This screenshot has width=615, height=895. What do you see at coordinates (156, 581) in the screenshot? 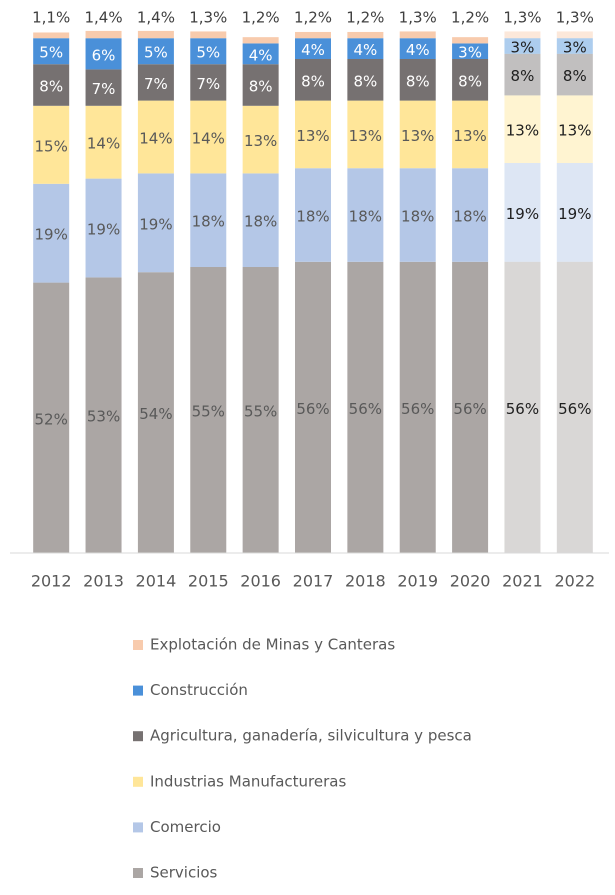
I see `x-tick-label: 2014` at bounding box center [156, 581].